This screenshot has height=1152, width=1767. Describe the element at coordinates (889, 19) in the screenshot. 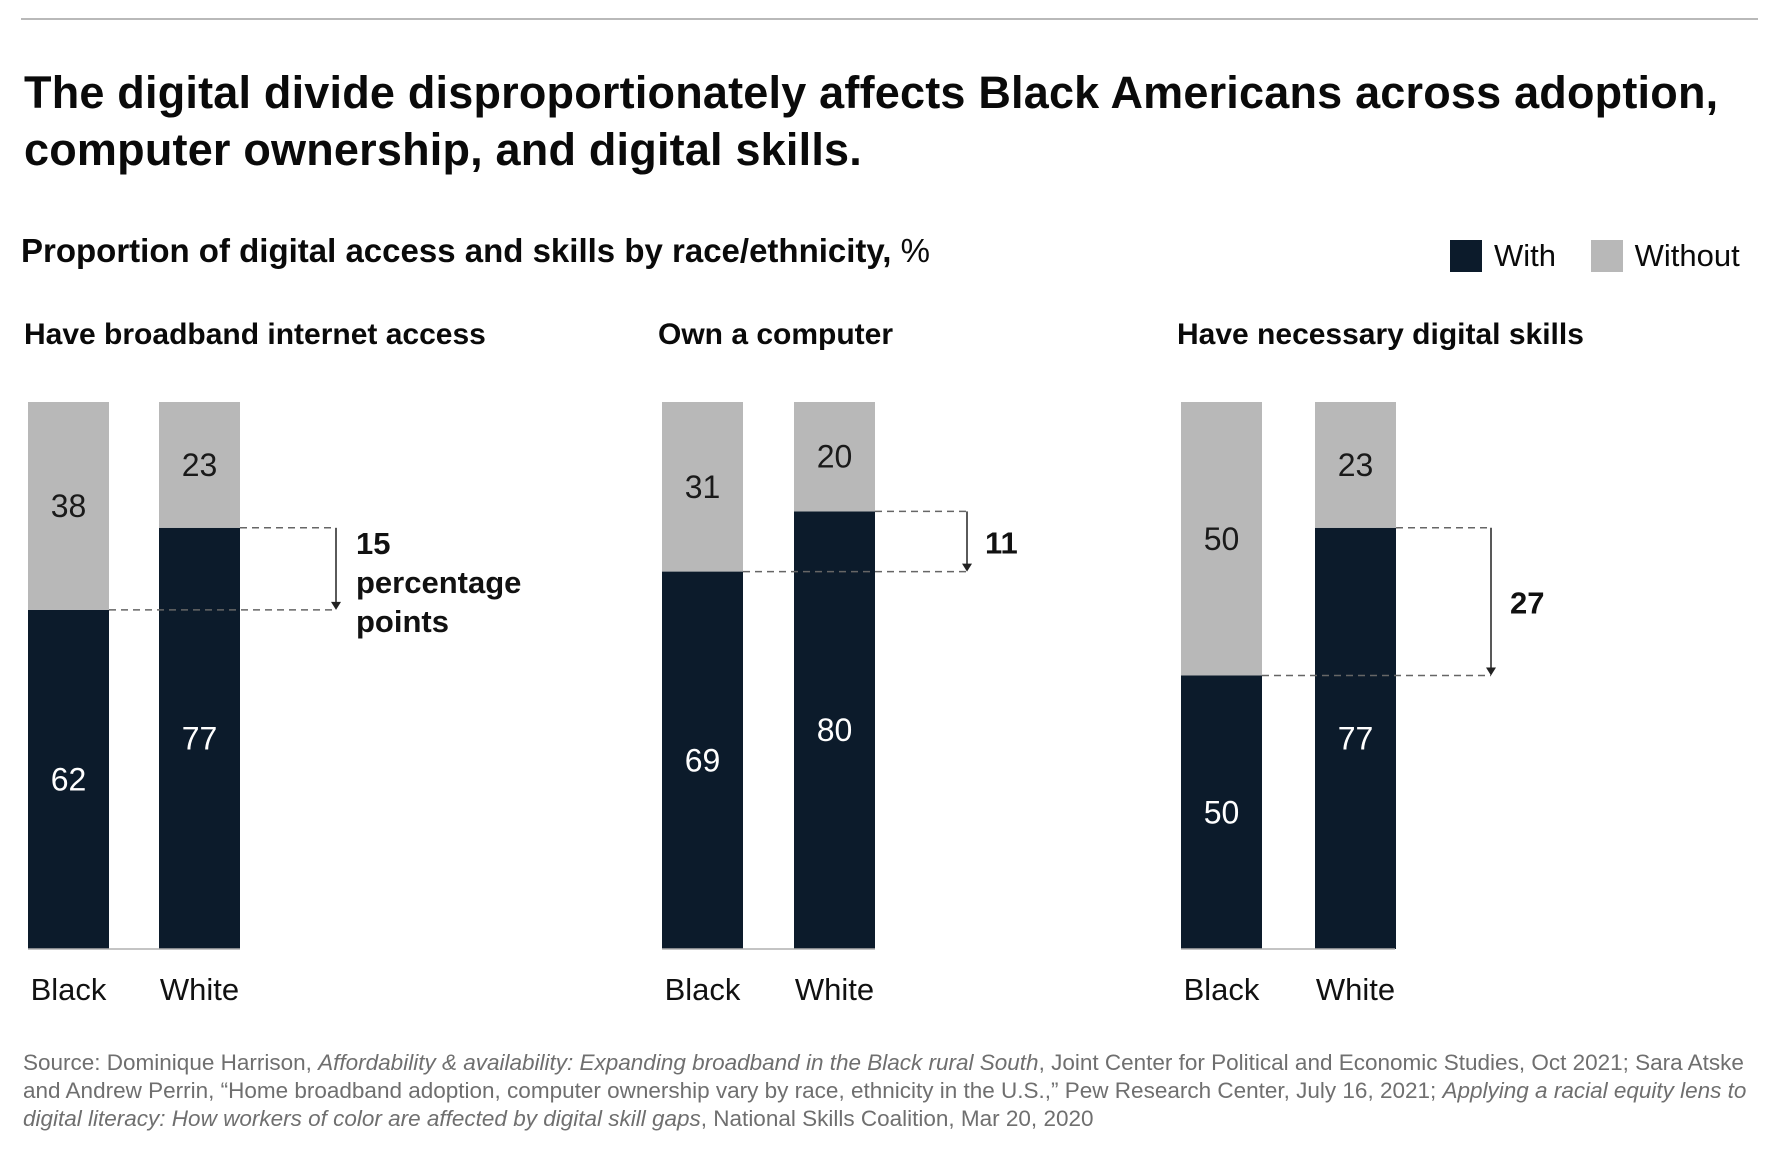

I see `top-divider` at that location.